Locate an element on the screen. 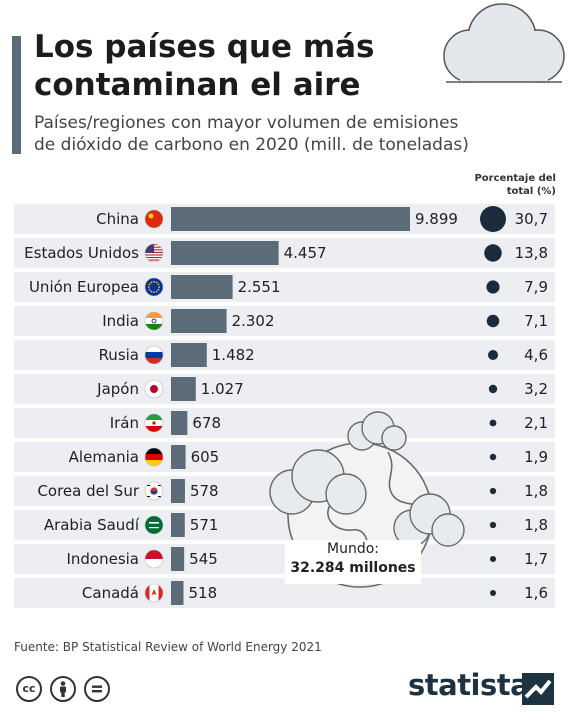  category-label: Irán is located at coordinates (124, 423).